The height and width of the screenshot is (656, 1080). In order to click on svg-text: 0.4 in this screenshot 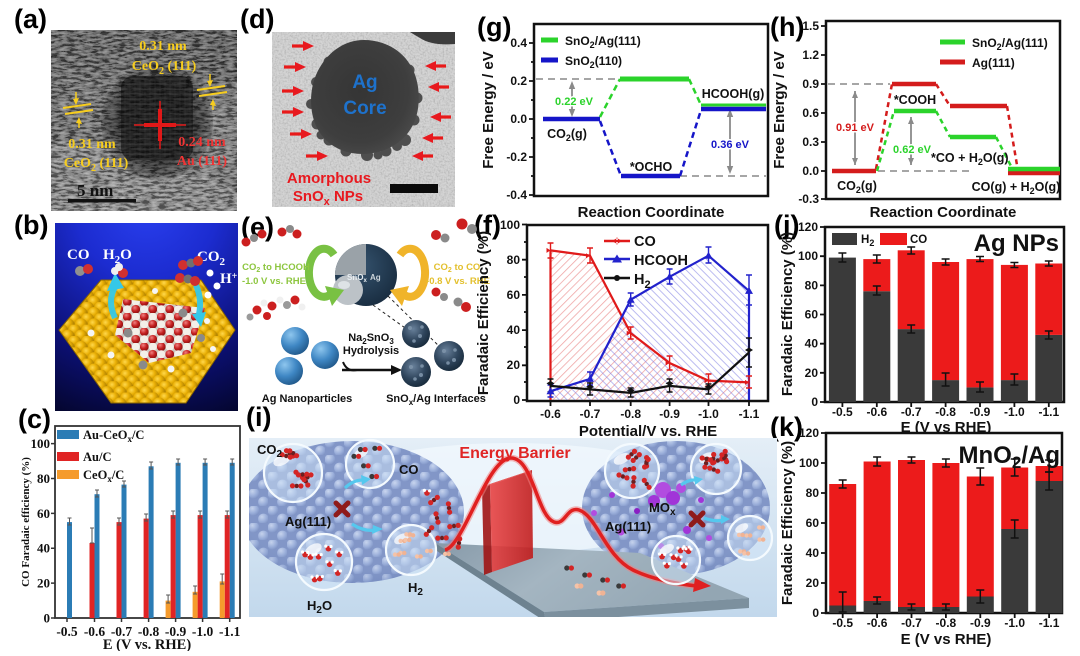, I will do `click(518, 43)`.